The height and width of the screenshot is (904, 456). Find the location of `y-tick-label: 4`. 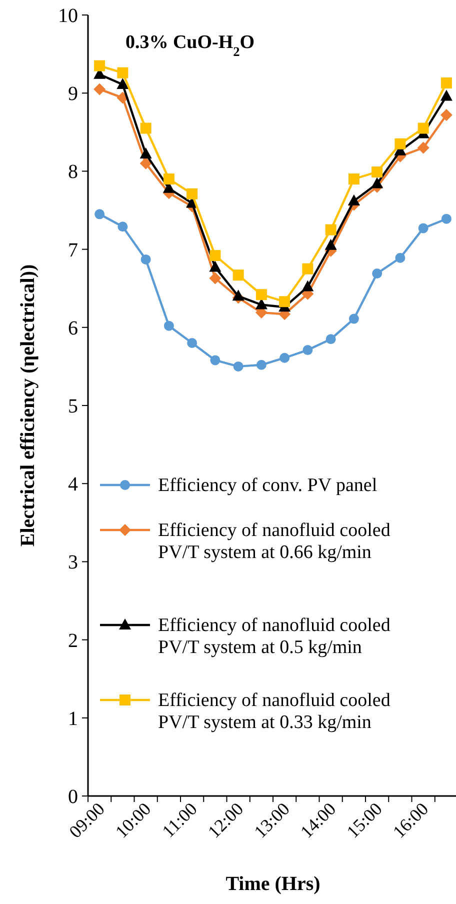

y-tick-label: 4 is located at coordinates (73, 485).